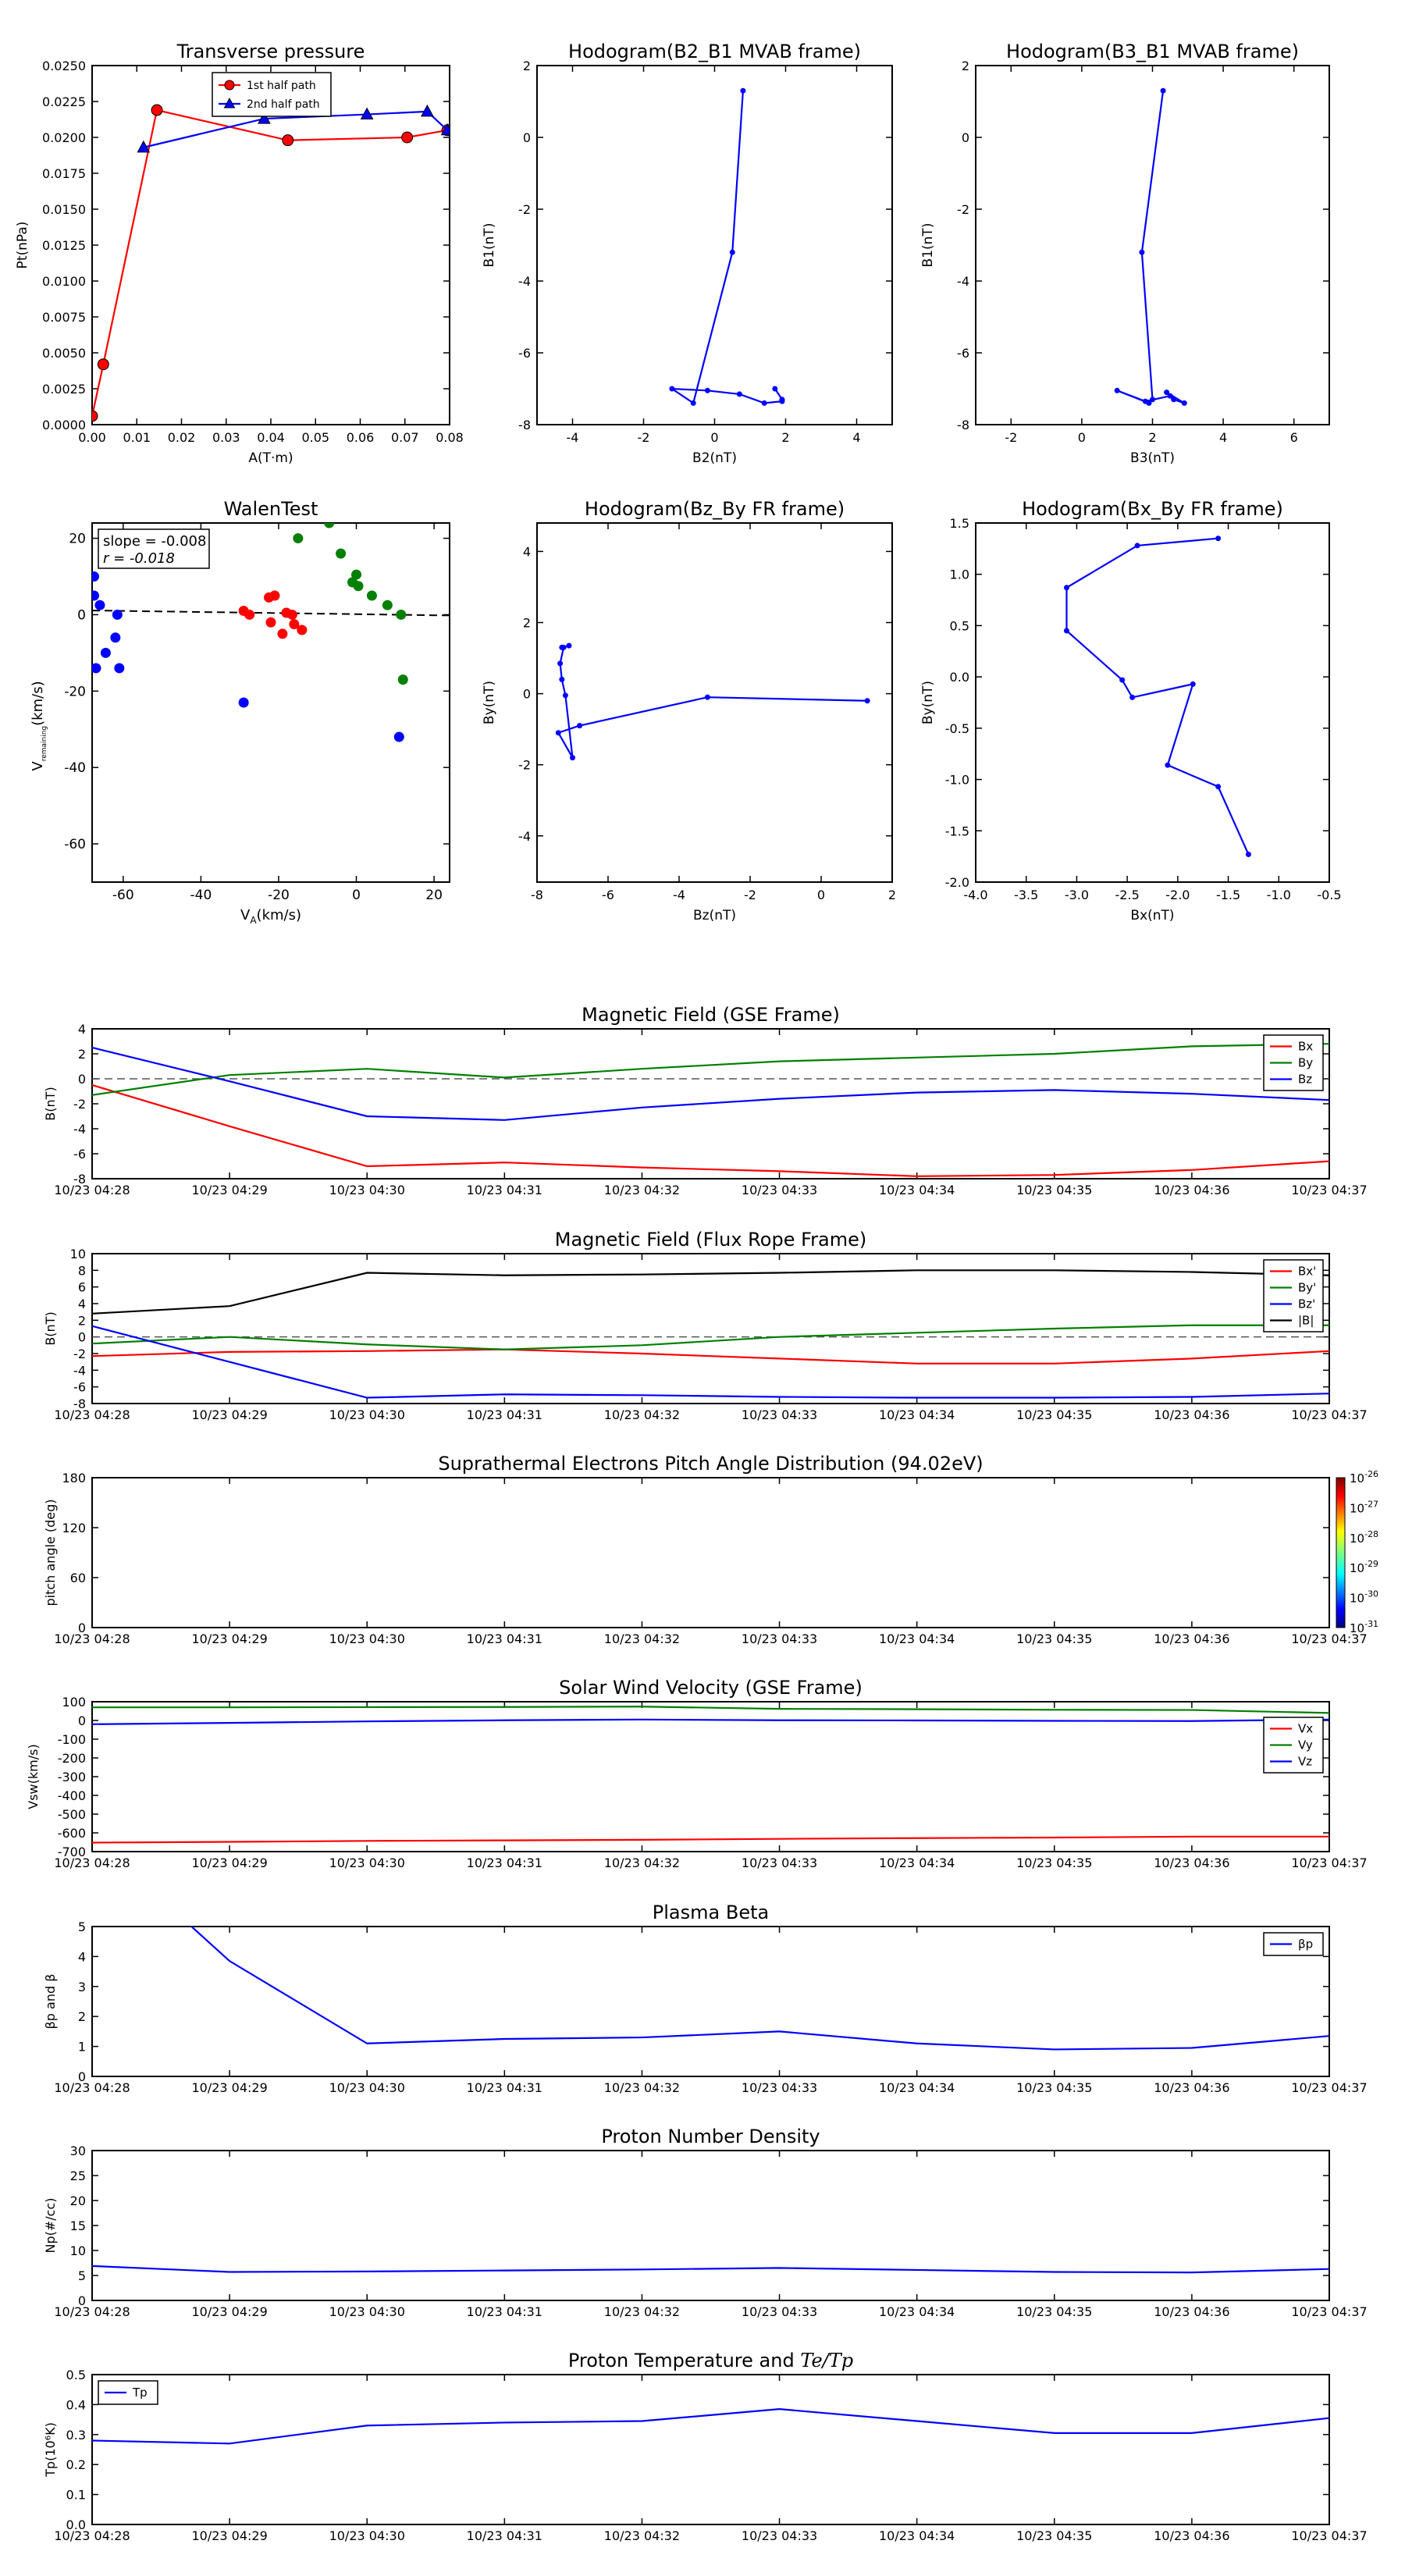 The image size is (1405, 2576). I want to click on hzy-x-ticks: -8 -6 -4 -2 0 2, so click(714, 712).